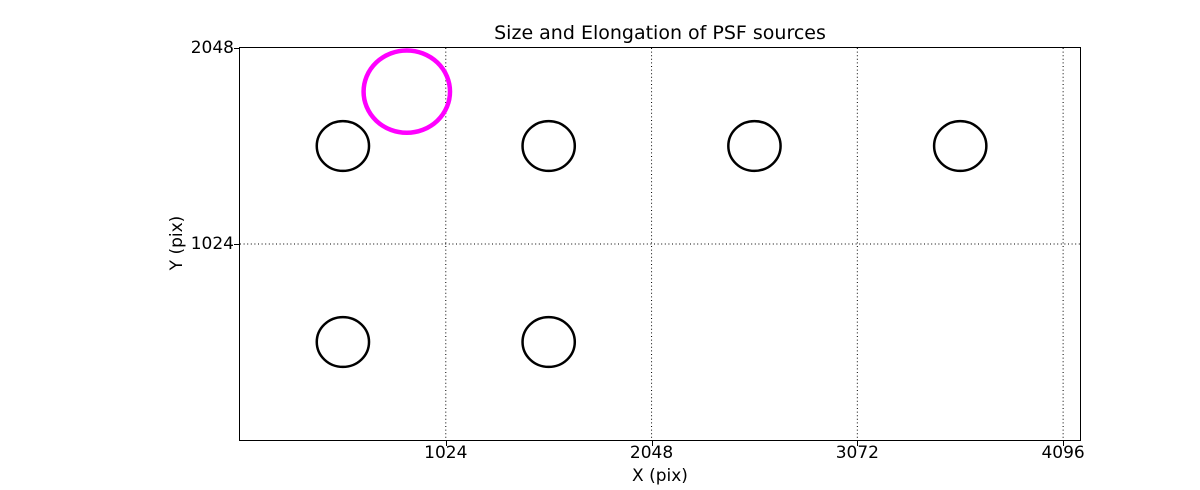 Image resolution: width=1200 pixels, height=490 pixels. Describe the element at coordinates (1063, 453) in the screenshot. I see `x-tick-label: 4096` at that location.